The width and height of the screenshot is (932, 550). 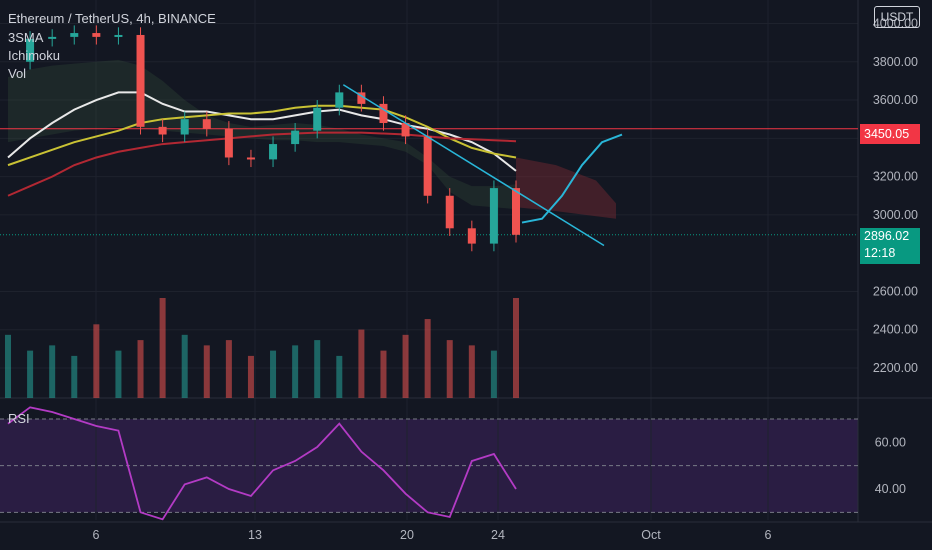 I want to click on indicator-legend-3sma: 3SMA, so click(x=26, y=37).